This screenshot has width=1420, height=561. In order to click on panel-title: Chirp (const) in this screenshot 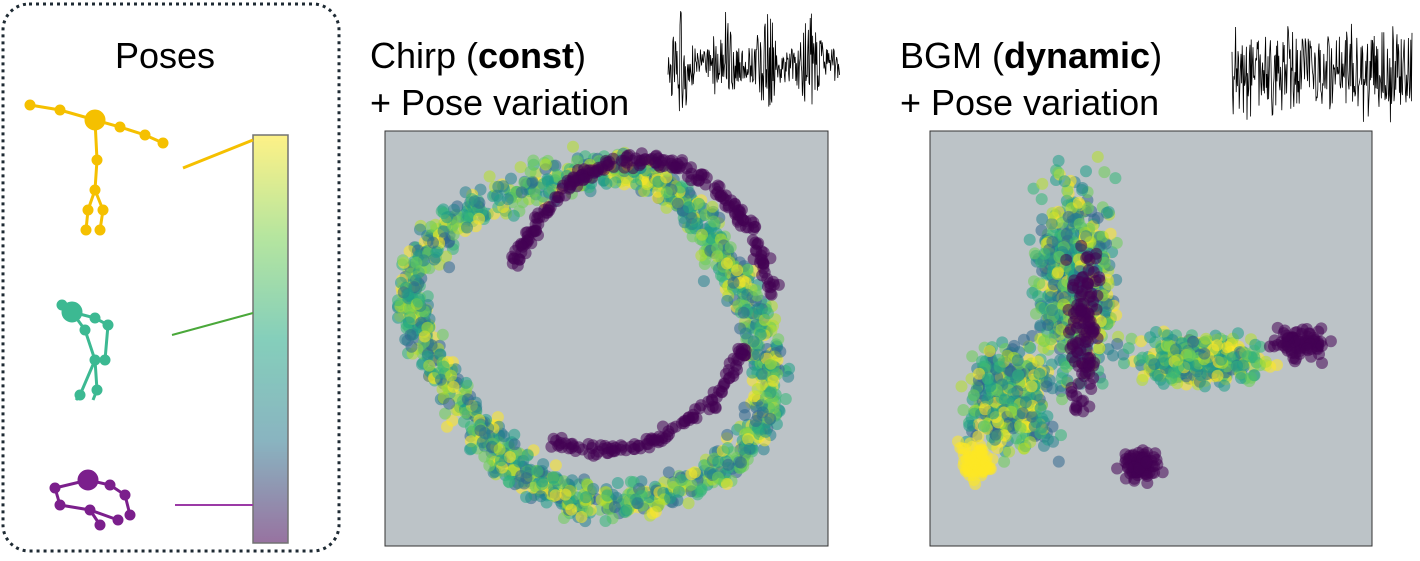, I will do `click(478, 55)`.